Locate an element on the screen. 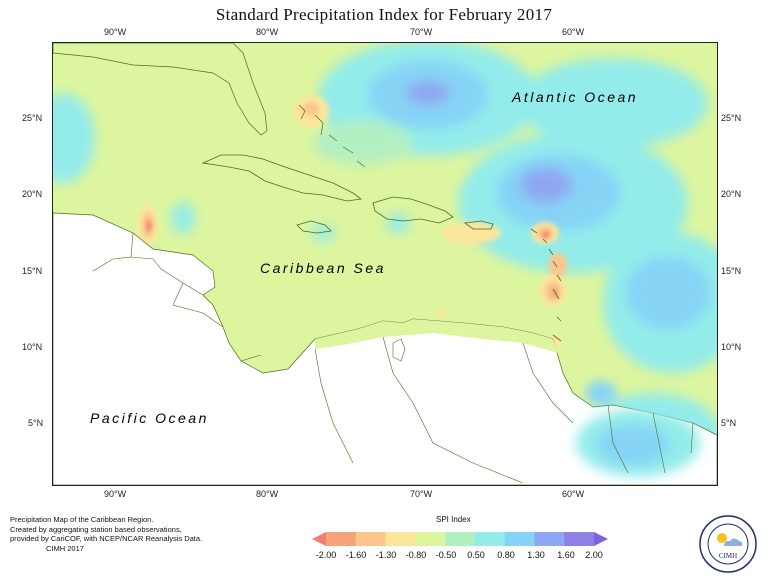 This screenshot has height=576, width=768. lon-label-top: 90°W is located at coordinates (115, 32).